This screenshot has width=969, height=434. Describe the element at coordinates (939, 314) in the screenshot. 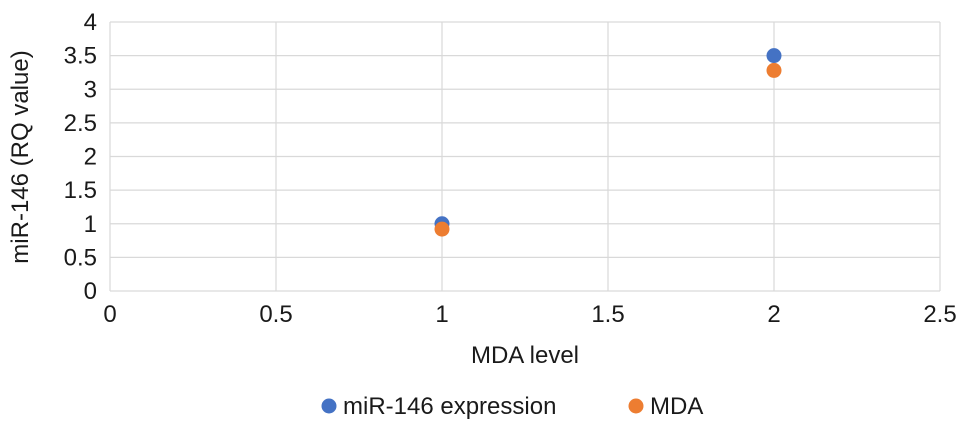

I see `x-tick-label: 2.5` at that location.